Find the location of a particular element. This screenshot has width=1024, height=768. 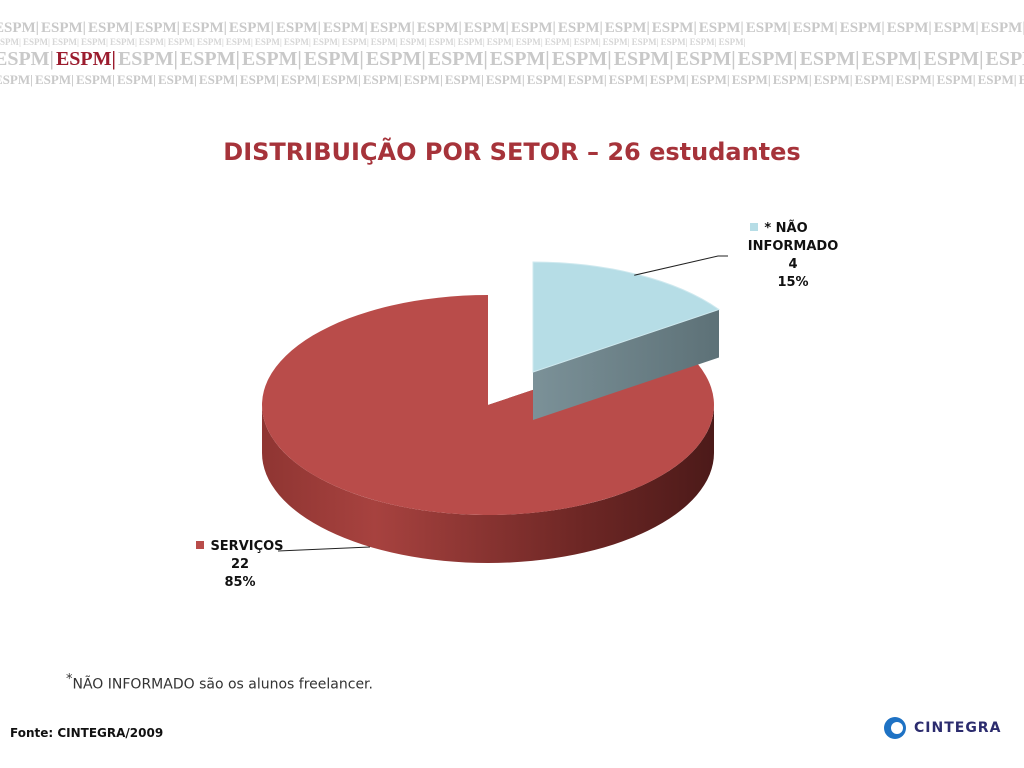

leader-line-nao-informado is located at coordinates (681, 265).